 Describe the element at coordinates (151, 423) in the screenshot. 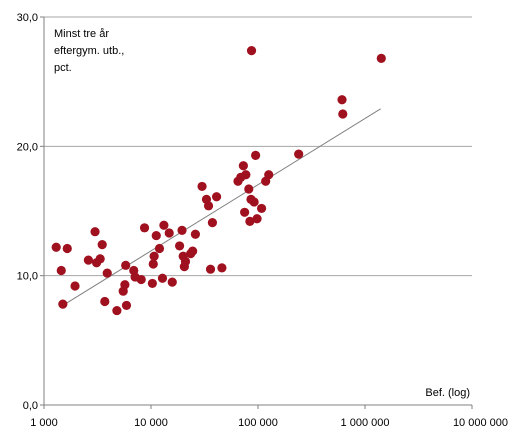

I see `x-tick-label: 10 000` at that location.